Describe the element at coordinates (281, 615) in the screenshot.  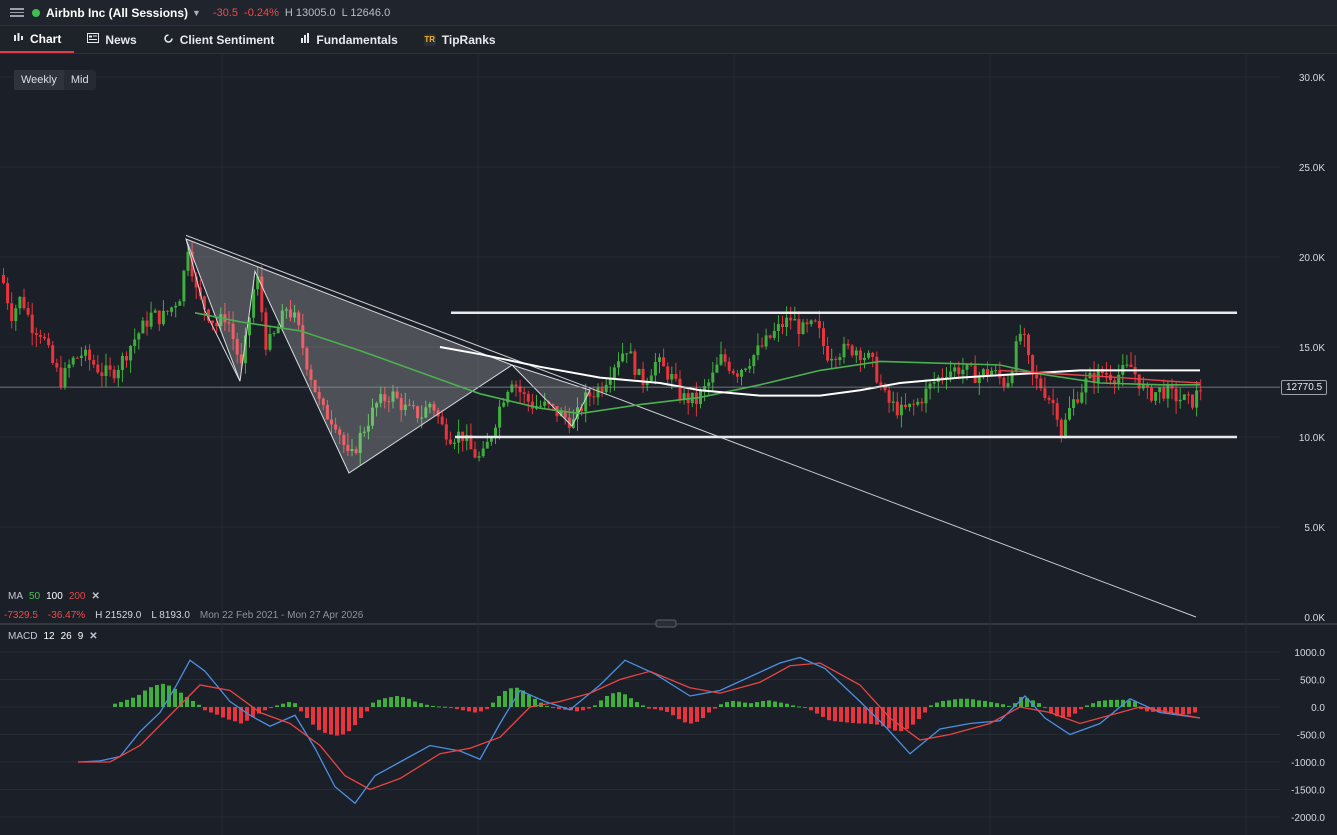
I see `range-dates: Mon 22 Feb 2021 - Mon 27 Apr 2026` at that location.